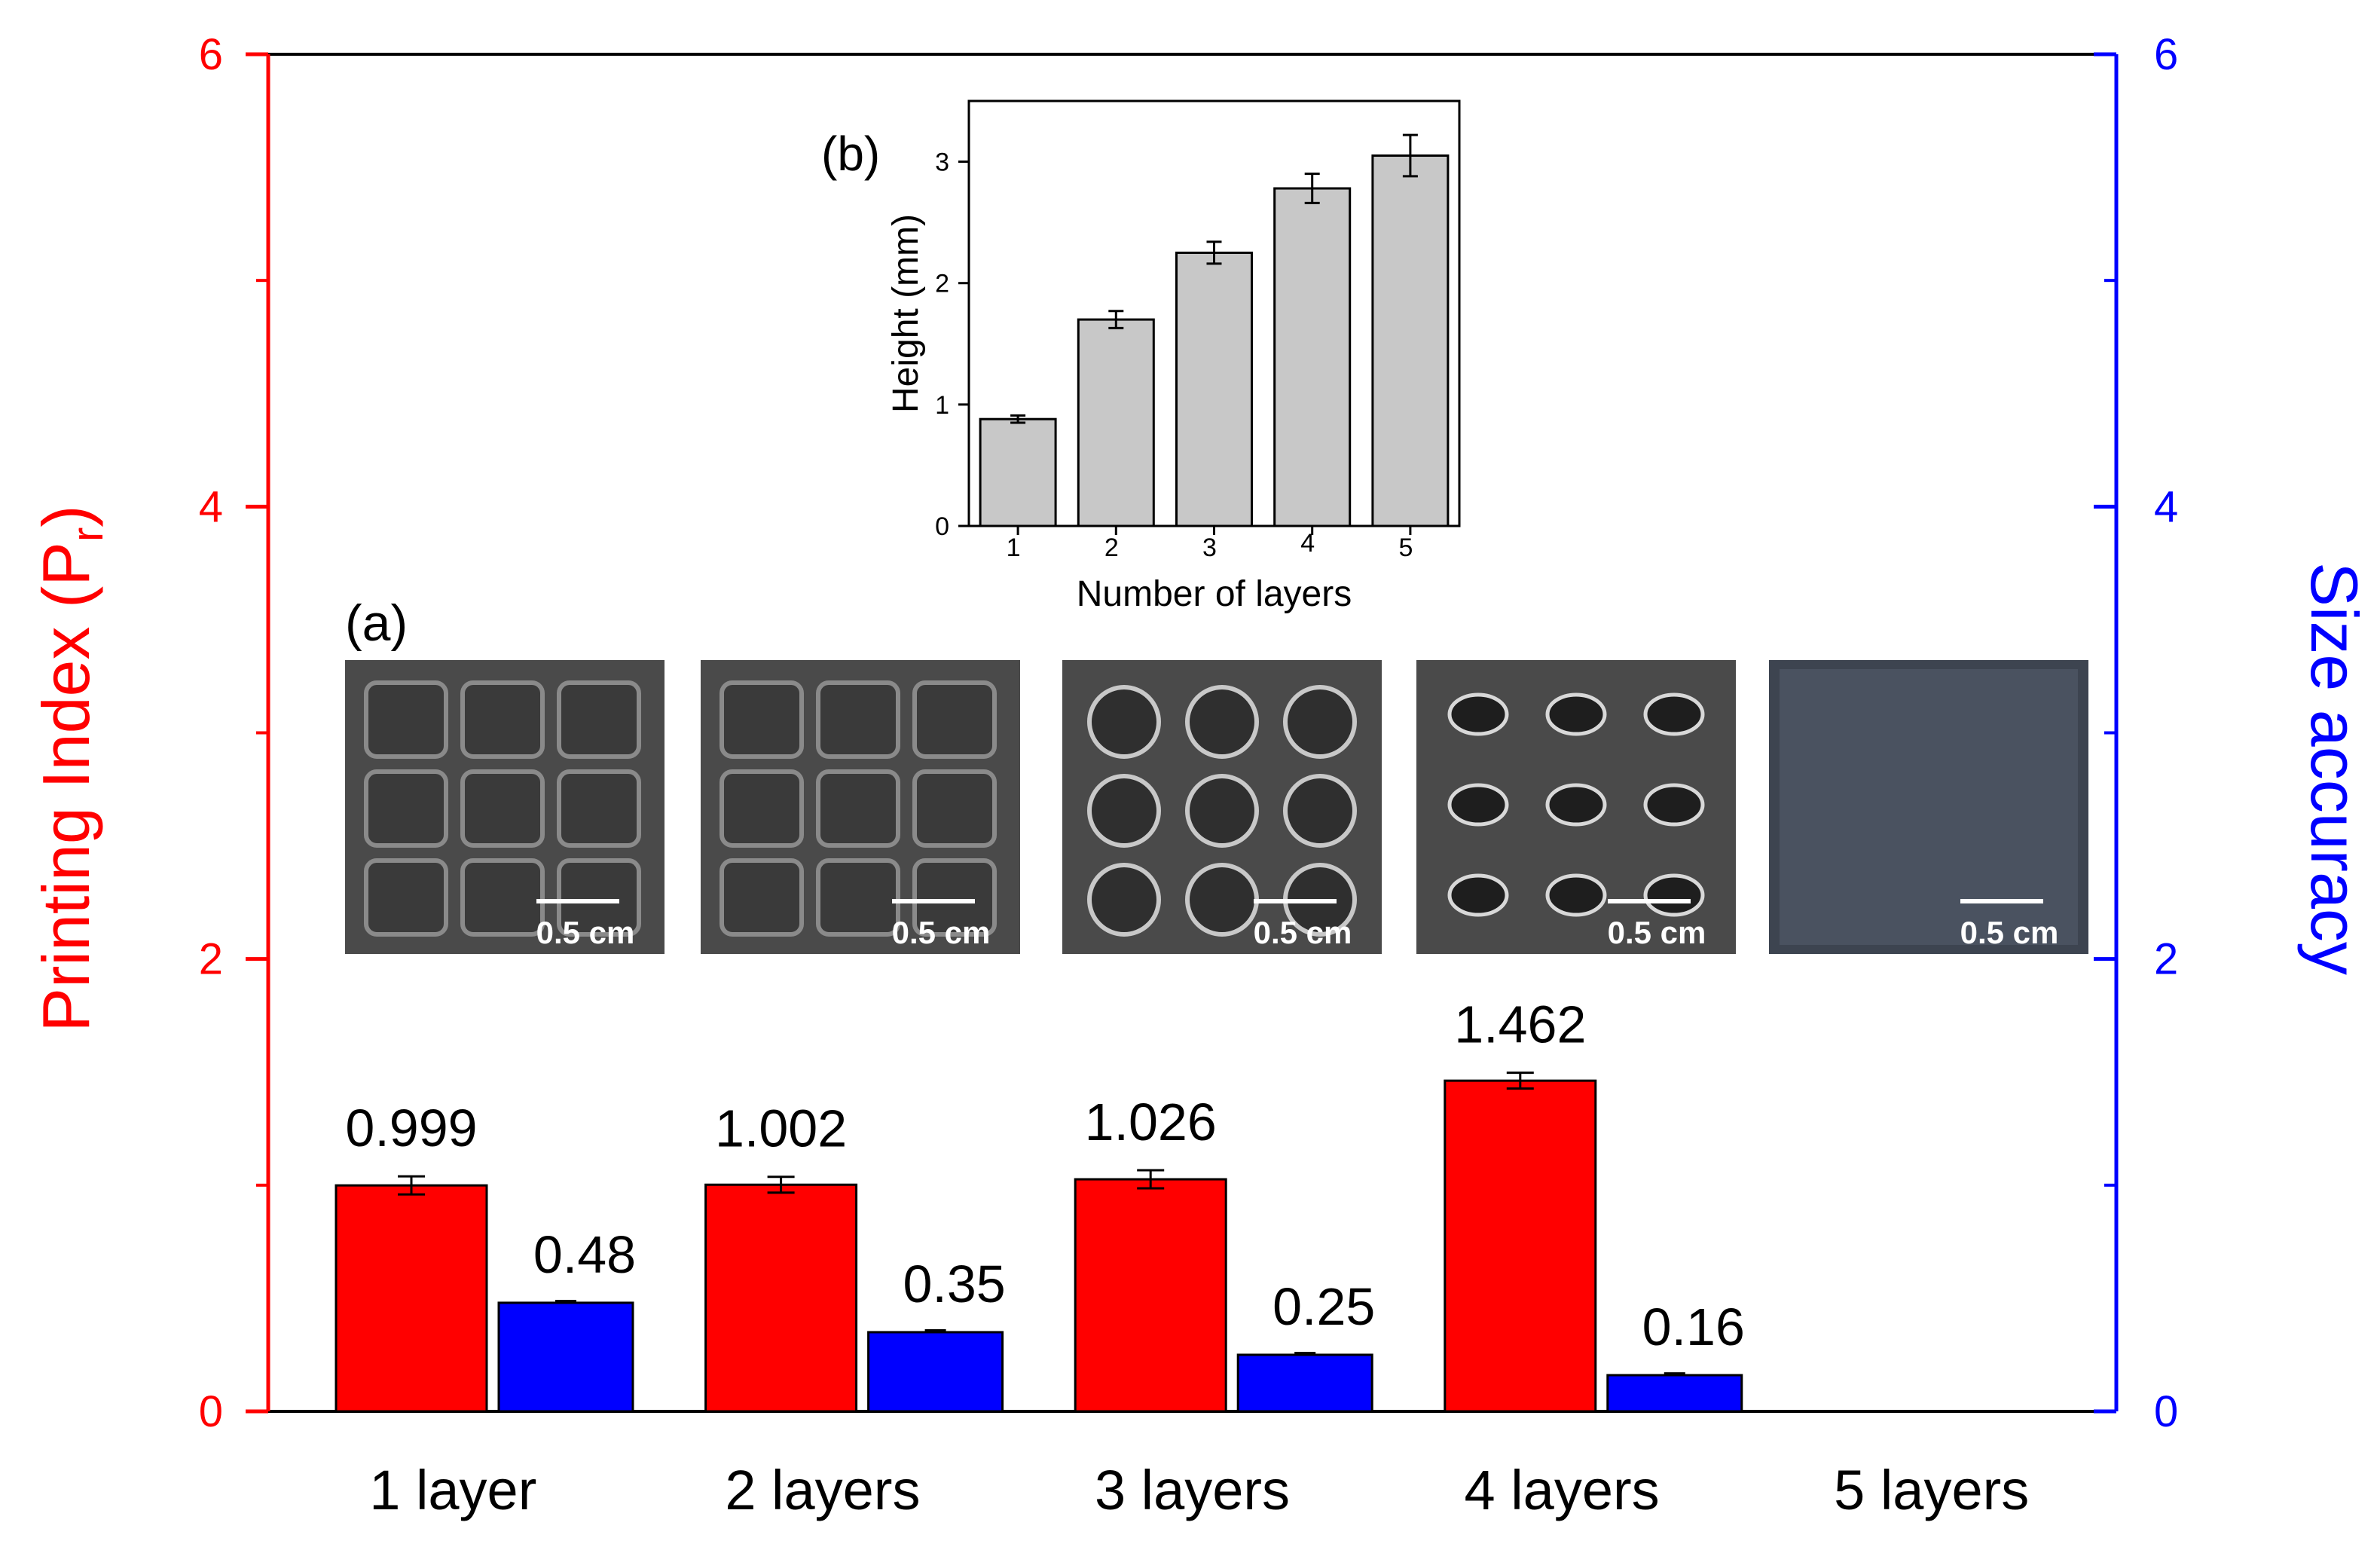 This screenshot has width=2380, height=1550. What do you see at coordinates (1323, 1307) in the screenshot?
I see `size-accuracy-value-label: 0.25` at bounding box center [1323, 1307].